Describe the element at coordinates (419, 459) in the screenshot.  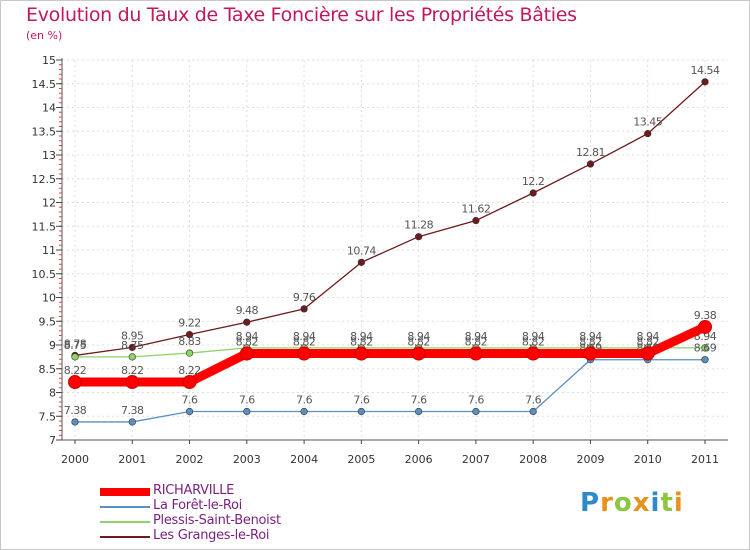
I see `x-tick-label: 2006` at that location.